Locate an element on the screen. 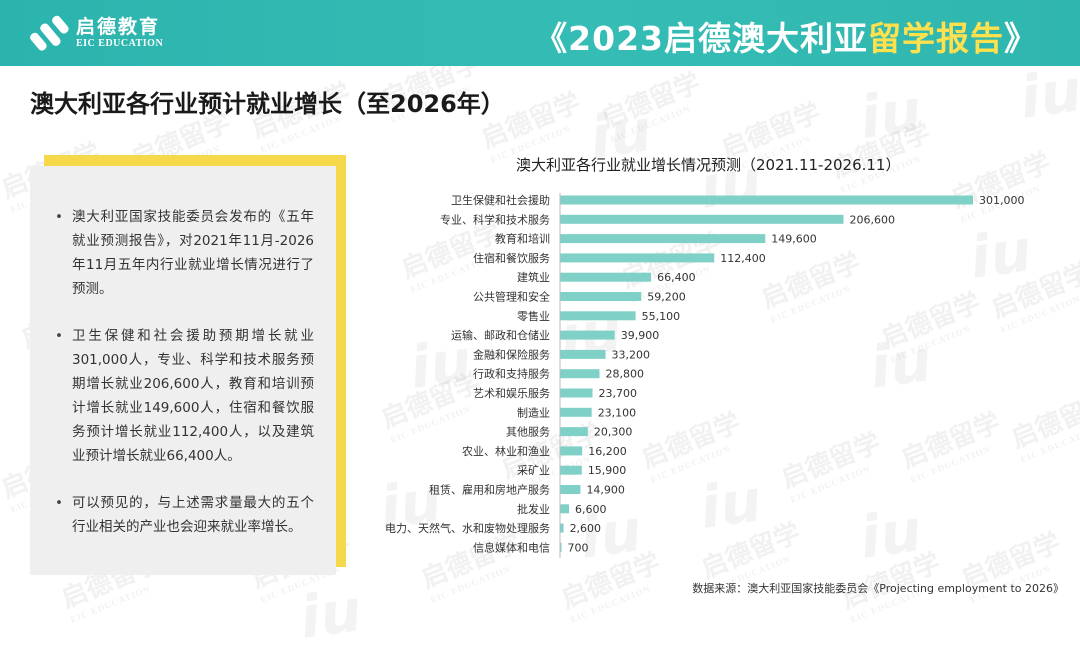 Image resolution: width=1080 pixels, height=652 pixels. category-label: 公共管理和安全 is located at coordinates (511, 297).